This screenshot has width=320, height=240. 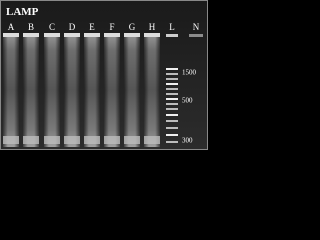 I want to click on lane-label: G, so click(x=132, y=27).